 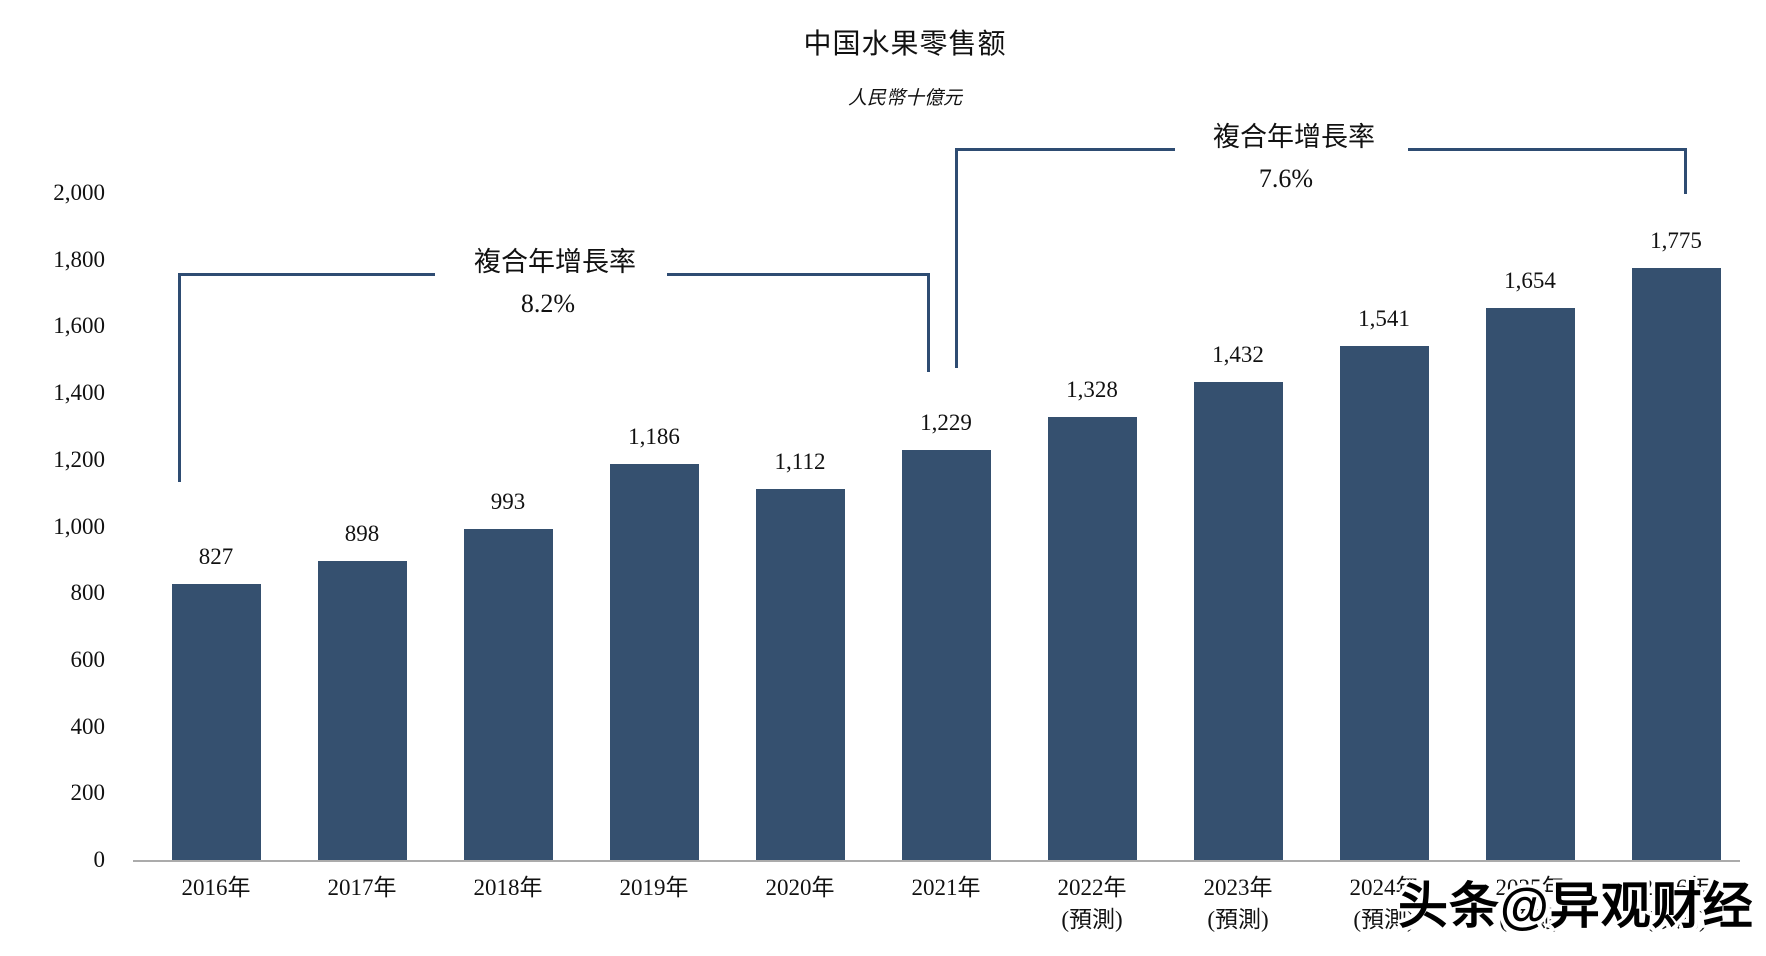 I want to click on bar-2016年, so click(x=216, y=722).